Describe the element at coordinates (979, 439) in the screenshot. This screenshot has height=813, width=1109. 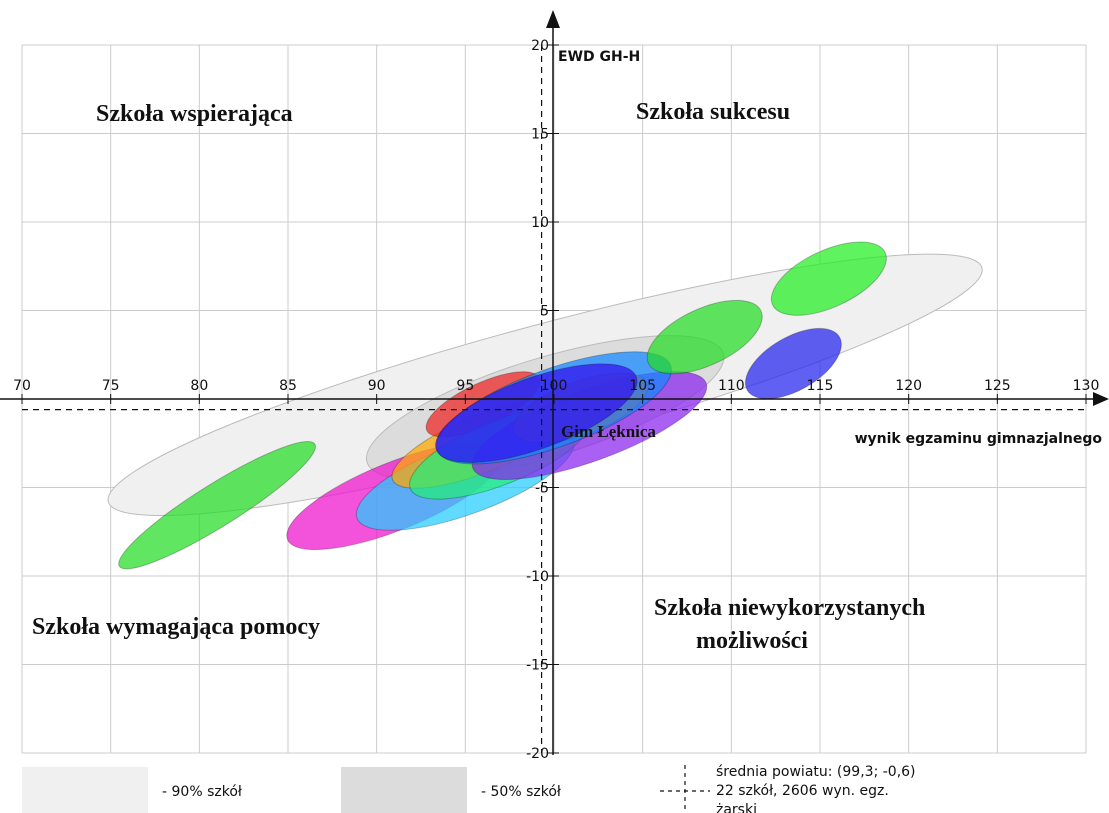
I see `x-axis-label: wynik egzaminu gimnazjalnego` at that location.